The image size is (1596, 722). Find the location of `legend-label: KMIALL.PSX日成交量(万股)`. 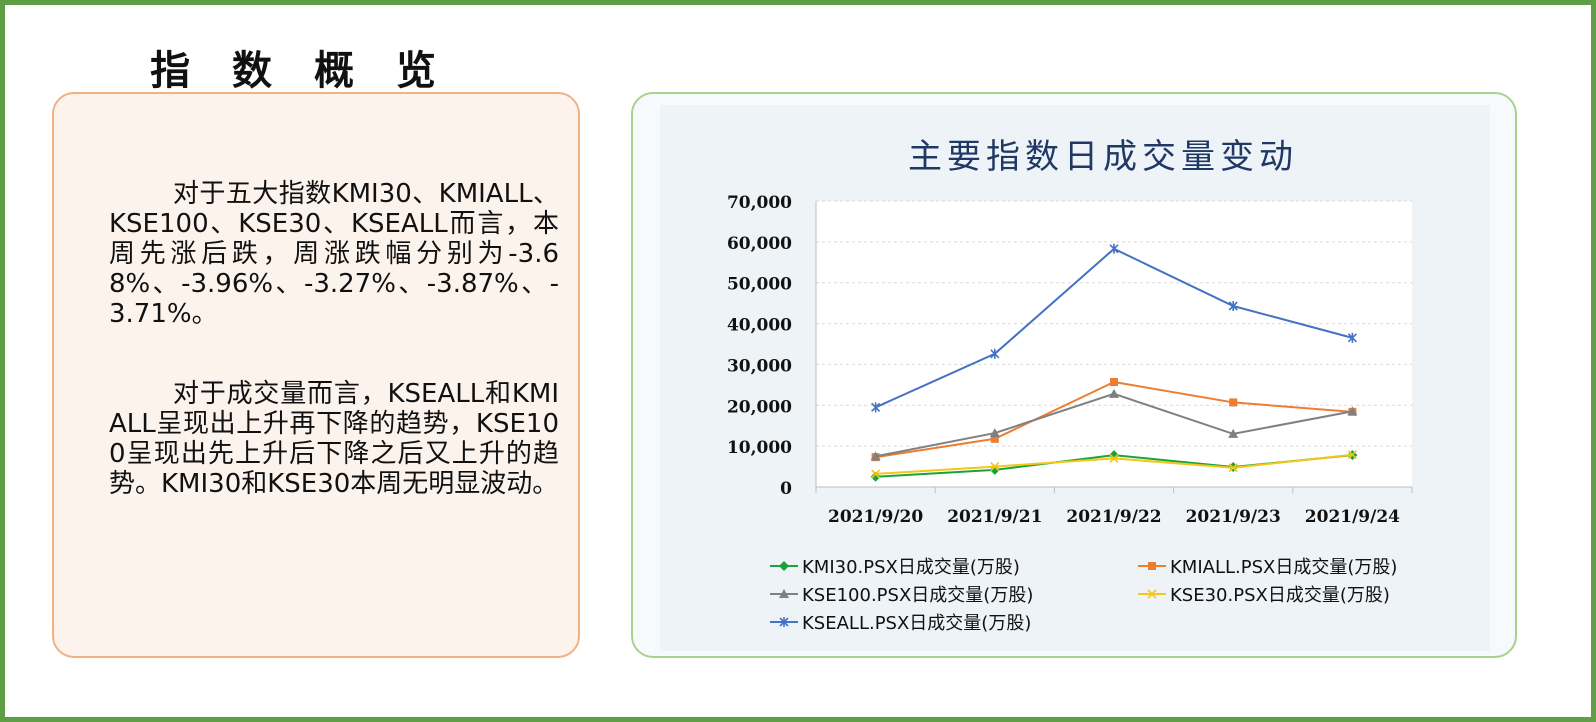

legend-label: KMIALL.PSX日成交量(万股) is located at coordinates (1283, 567).